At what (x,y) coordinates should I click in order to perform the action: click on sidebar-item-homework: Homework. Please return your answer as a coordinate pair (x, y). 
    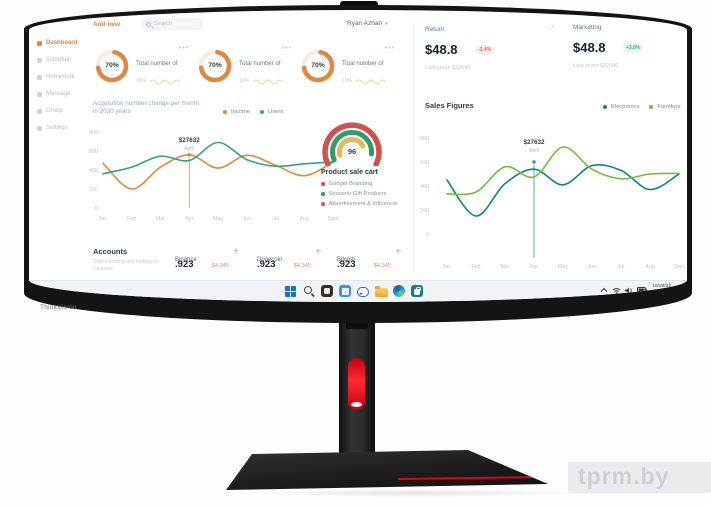
    Looking at the image, I should click on (56, 77).